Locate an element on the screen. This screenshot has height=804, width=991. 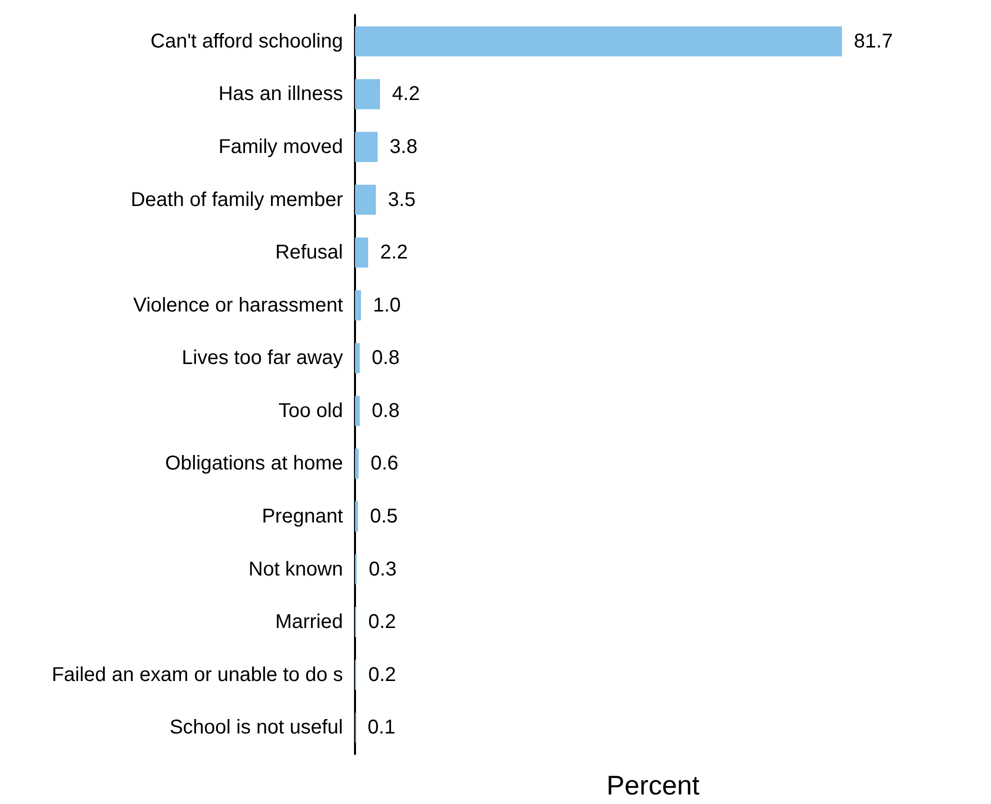
y-tick-label: Family moved is located at coordinates (280, 147).